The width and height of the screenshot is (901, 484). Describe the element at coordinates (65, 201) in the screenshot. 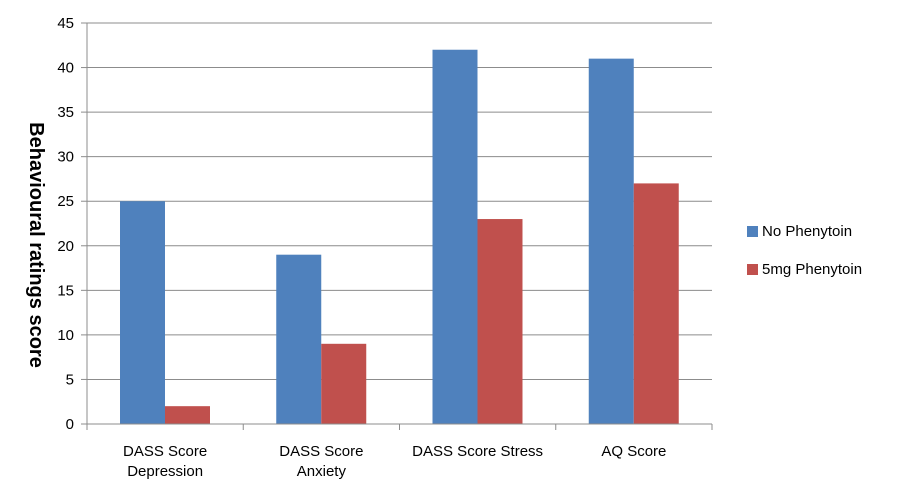

I see `y-tick-label: 25` at that location.